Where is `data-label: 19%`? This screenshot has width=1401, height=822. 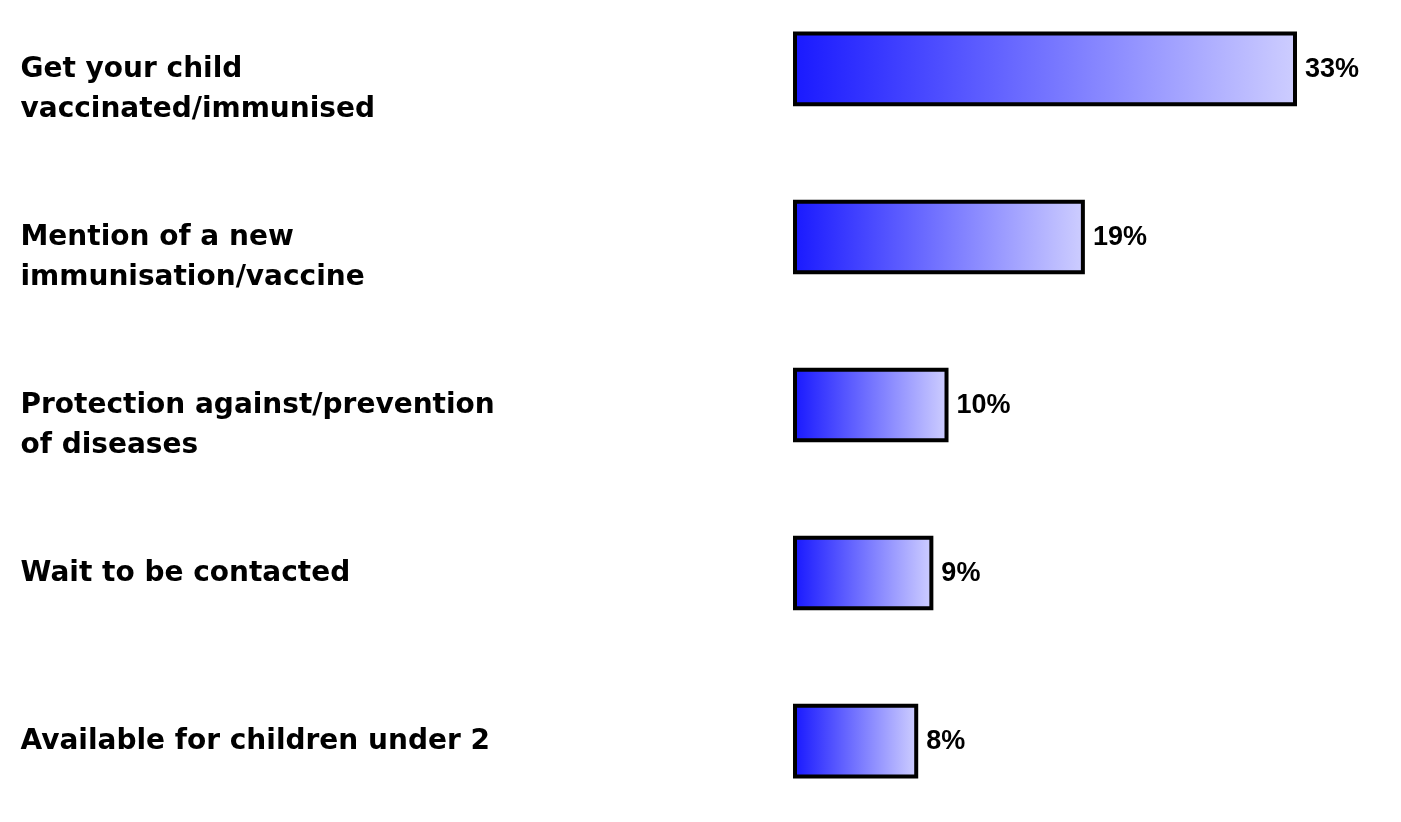 data-label: 19% is located at coordinates (1119, 235).